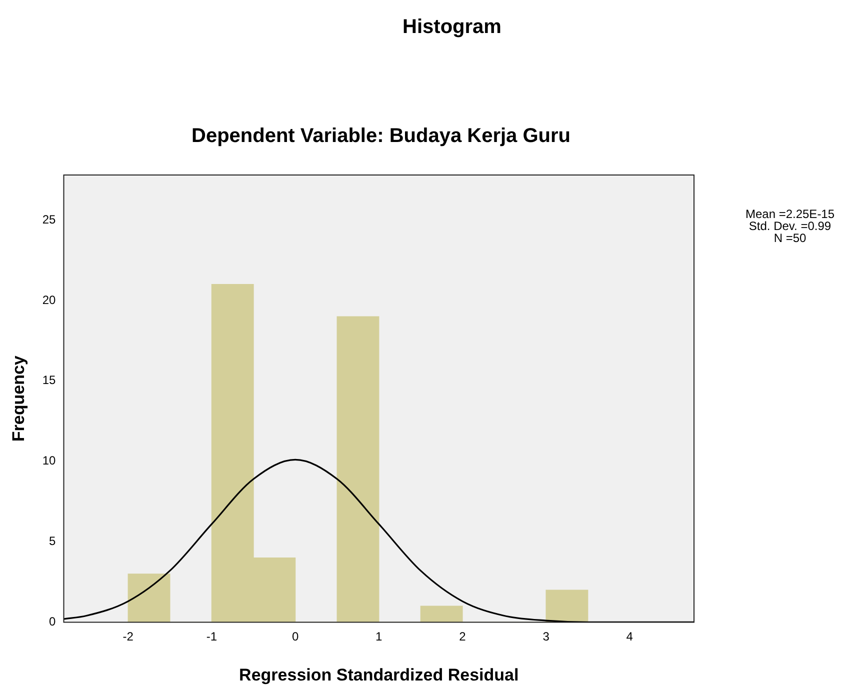 The width and height of the screenshot is (865, 690). I want to click on y-tick-label: 0, so click(52, 621).